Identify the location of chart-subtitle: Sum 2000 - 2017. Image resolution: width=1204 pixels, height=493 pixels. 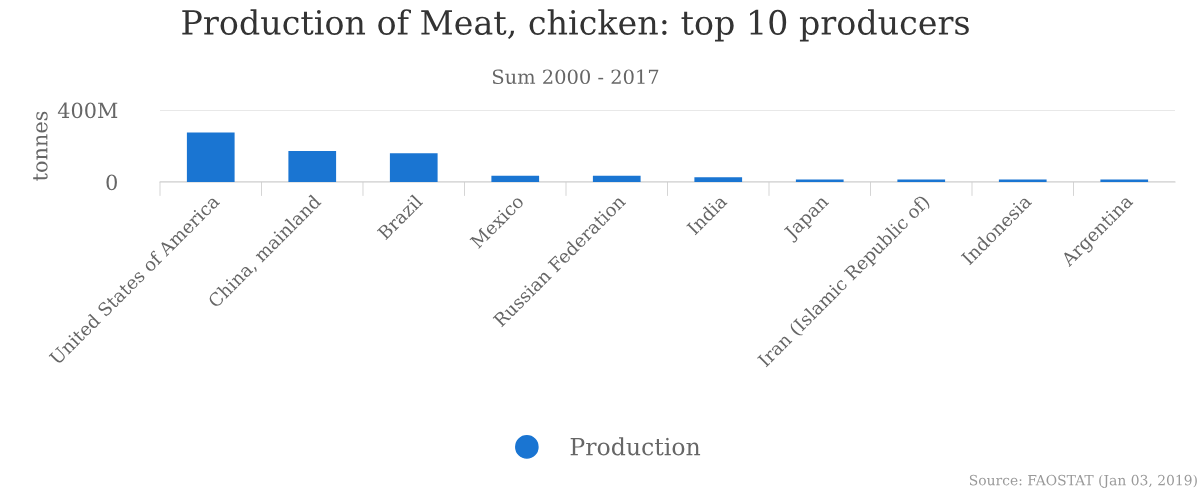
(575, 77).